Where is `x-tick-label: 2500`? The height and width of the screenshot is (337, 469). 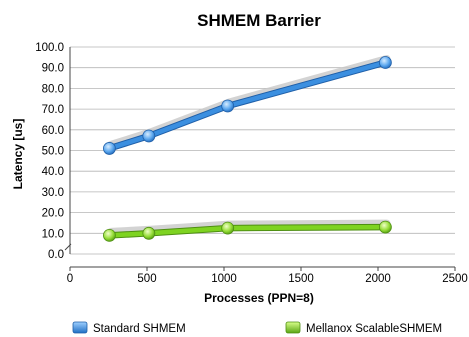 x-tick-label: 2500 is located at coordinates (455, 279).